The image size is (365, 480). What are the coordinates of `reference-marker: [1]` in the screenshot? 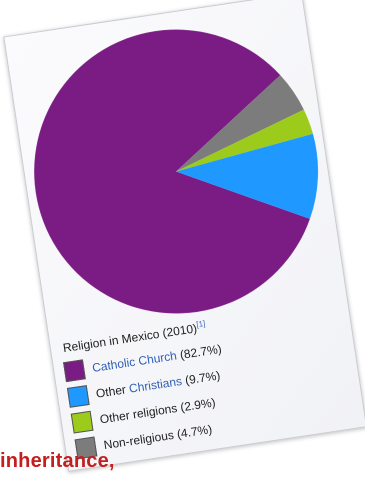 It's located at (200, 324).